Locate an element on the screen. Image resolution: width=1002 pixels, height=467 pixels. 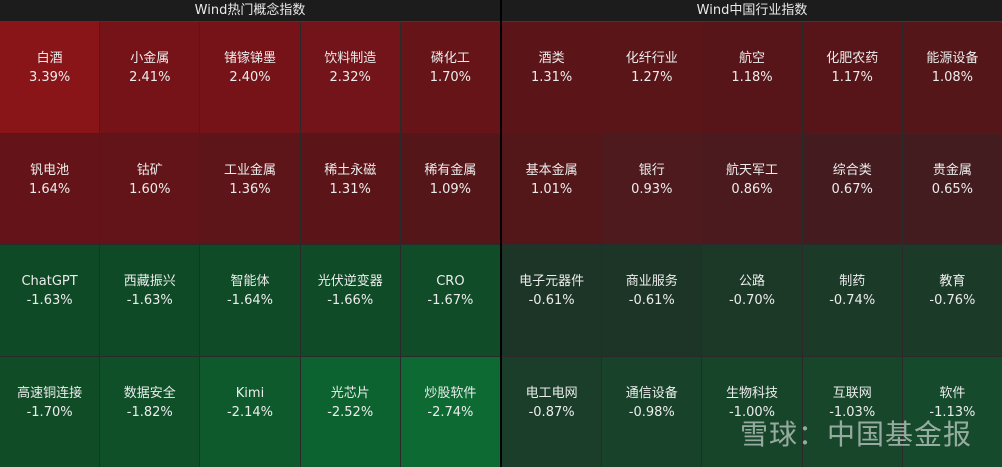
tile: 通信设备 -0.98% is located at coordinates (652, 411).